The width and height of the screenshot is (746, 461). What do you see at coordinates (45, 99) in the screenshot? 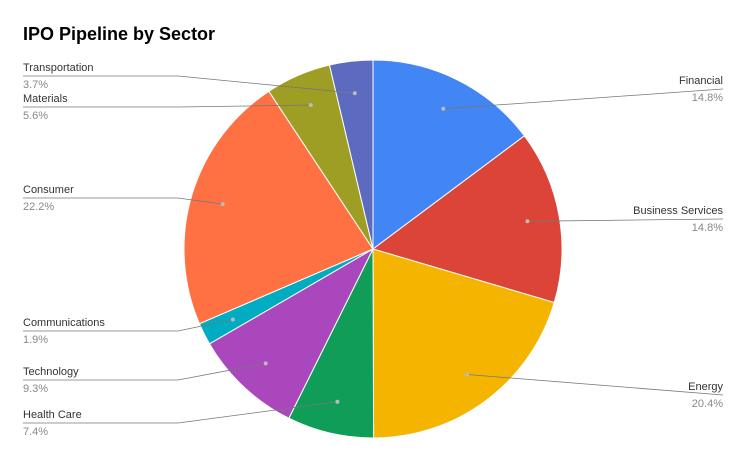
I see `slice-label: Materials` at bounding box center [45, 99].